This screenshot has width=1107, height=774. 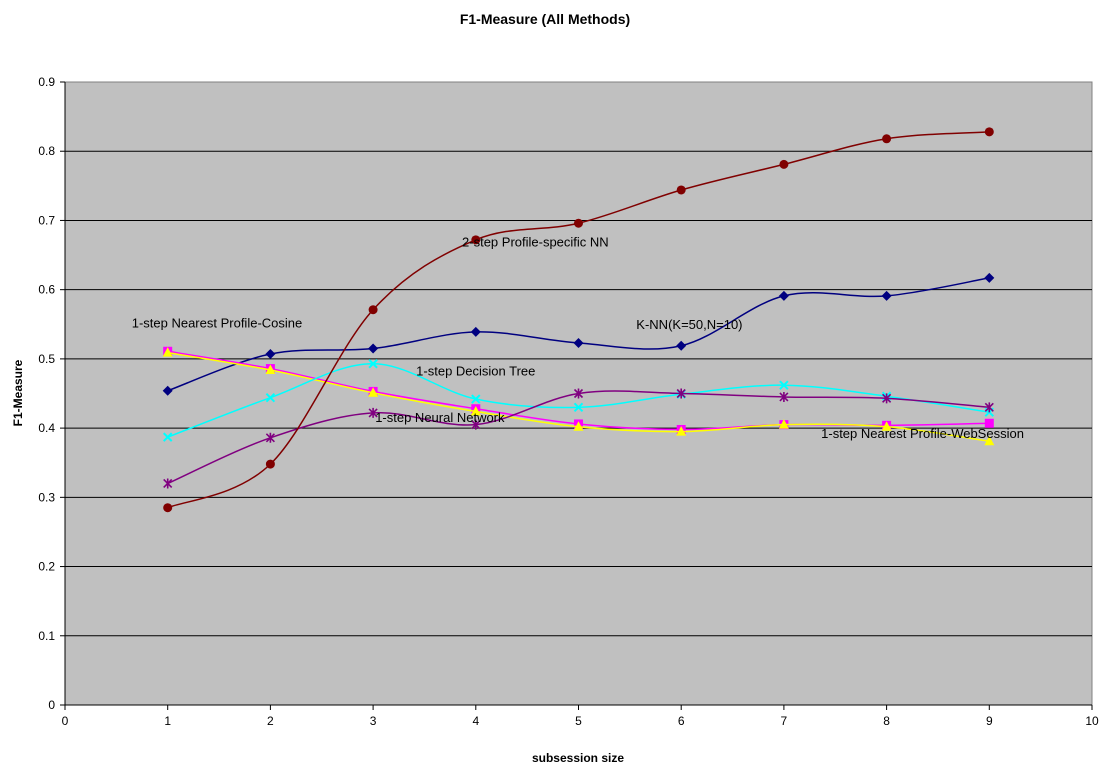 I want to click on annotation-1: 1-step Nearest Profile-Cosine, so click(x=217, y=323).